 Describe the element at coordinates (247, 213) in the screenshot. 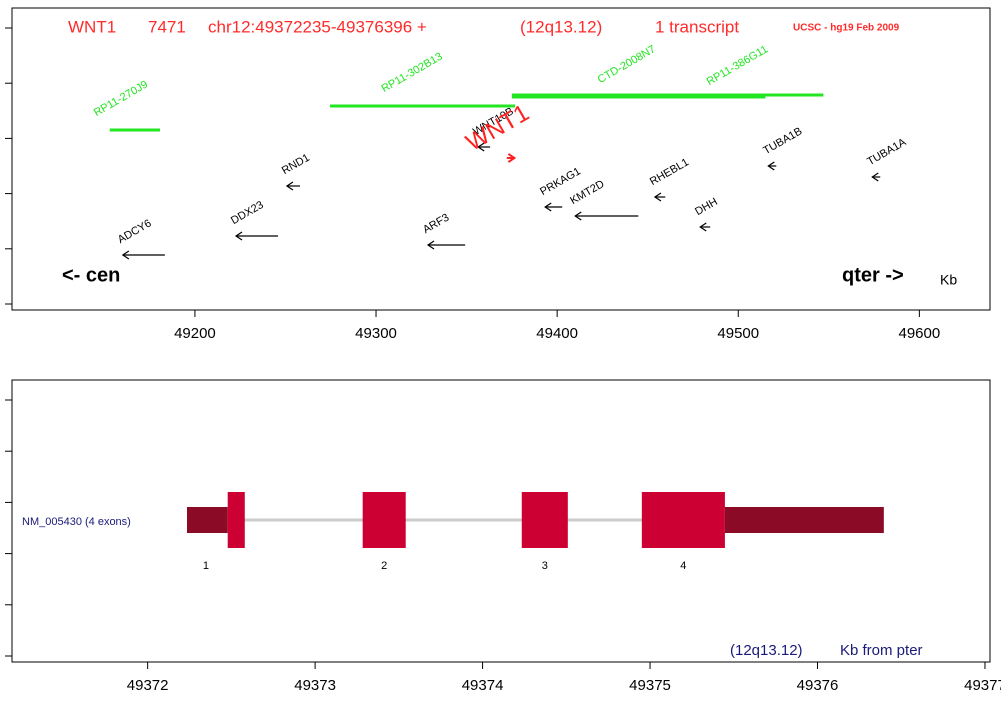

I see `gene-label: DDX23` at that location.